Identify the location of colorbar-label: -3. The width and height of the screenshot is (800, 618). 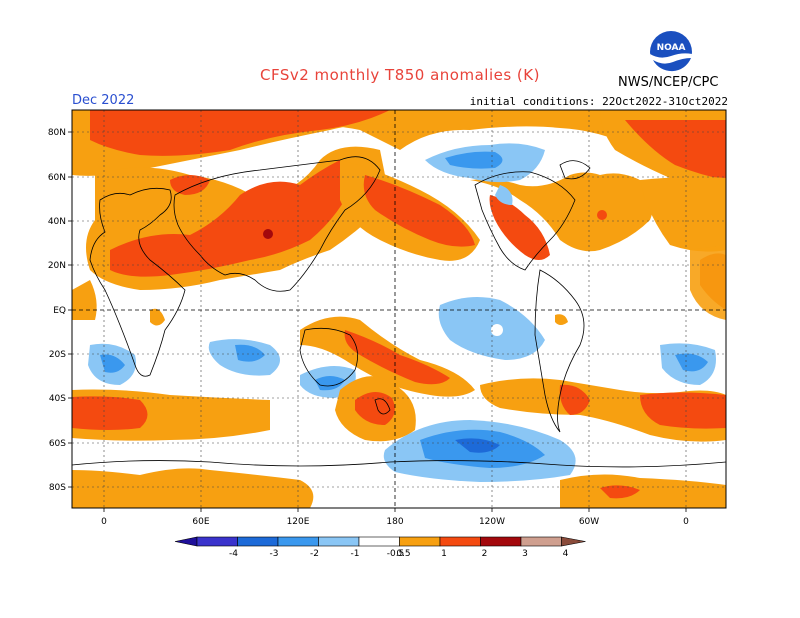
(274, 554).